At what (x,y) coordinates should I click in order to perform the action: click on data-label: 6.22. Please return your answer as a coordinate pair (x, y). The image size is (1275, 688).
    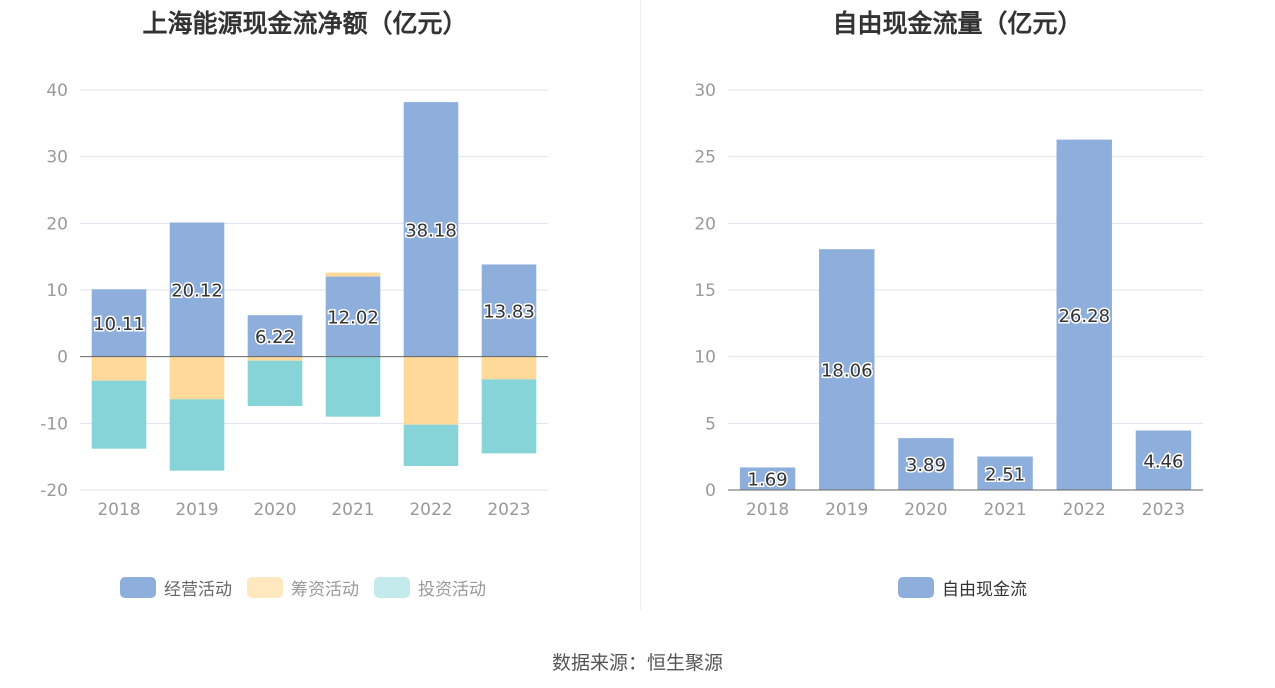
    Looking at the image, I should click on (275, 337).